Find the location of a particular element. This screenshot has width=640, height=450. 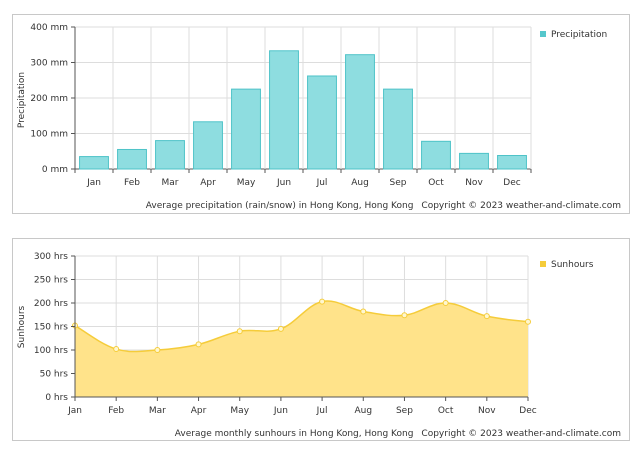

y-axis: 0 mm 100 mm 200 mm 300 mm 400 mm is located at coordinates (53, 99).